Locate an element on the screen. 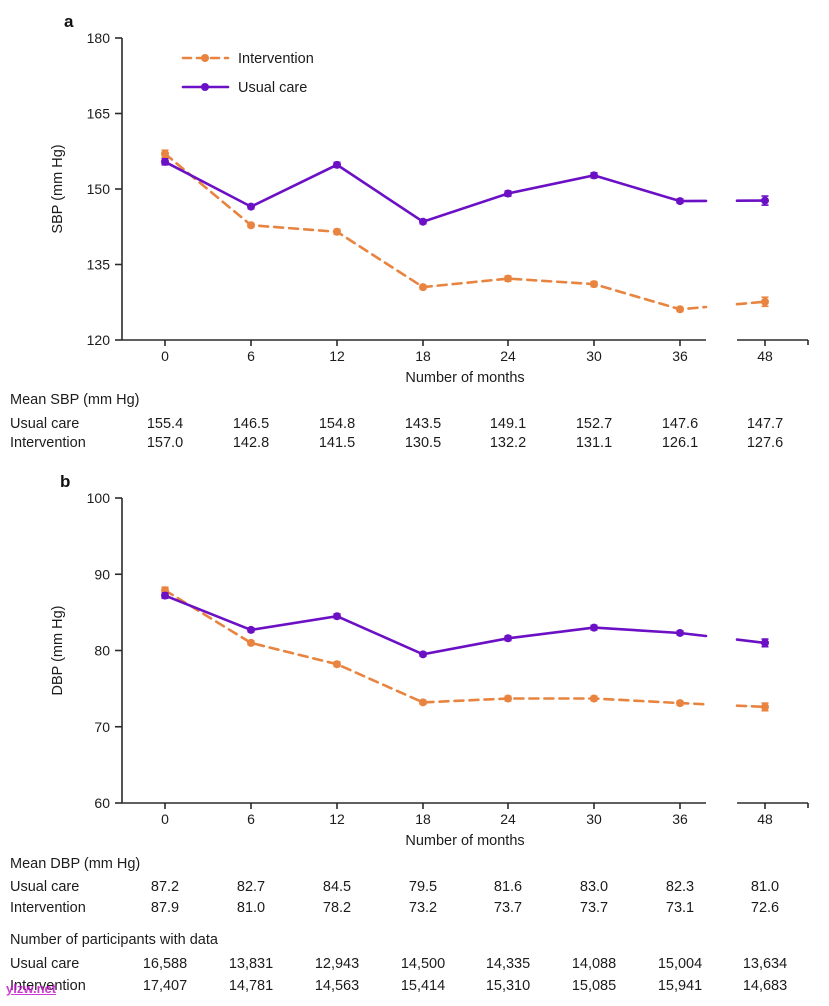  table-cell: 15,414 is located at coordinates (423, 986).